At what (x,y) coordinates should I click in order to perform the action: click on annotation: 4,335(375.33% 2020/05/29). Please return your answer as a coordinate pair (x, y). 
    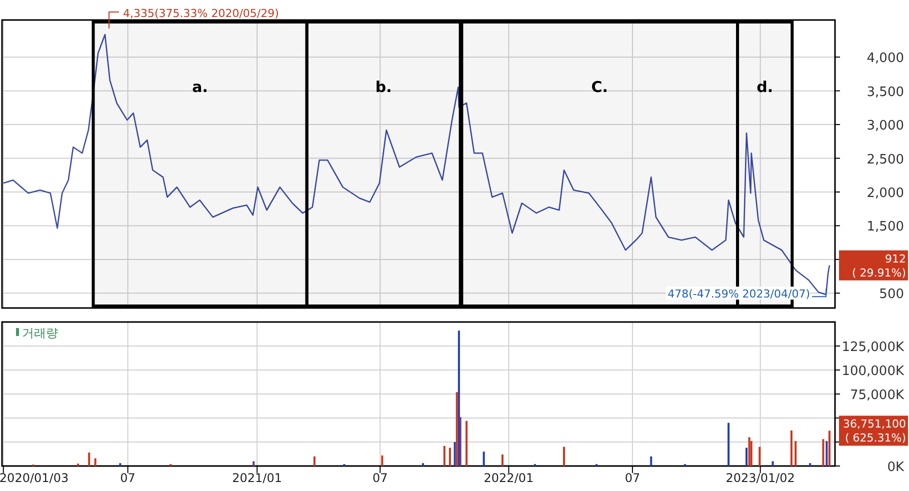
    Looking at the image, I should click on (201, 13).